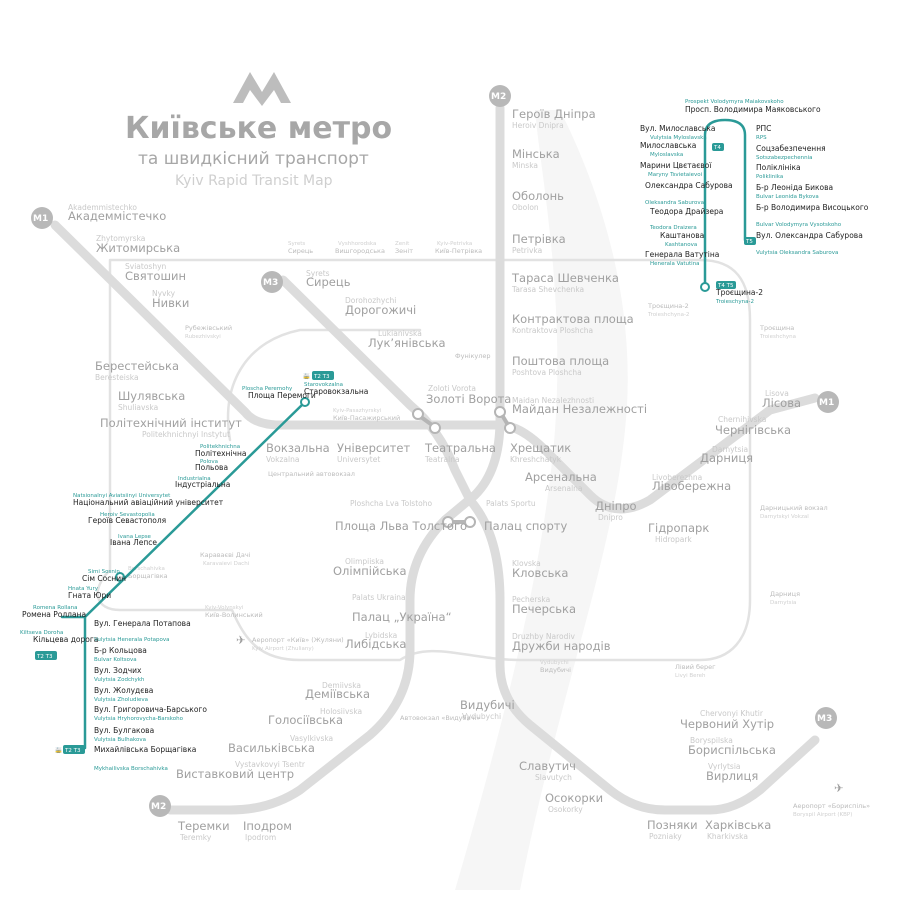  Describe the element at coordinates (565, 809) in the screenshot. I see `svg-text: Osokorky` at that location.